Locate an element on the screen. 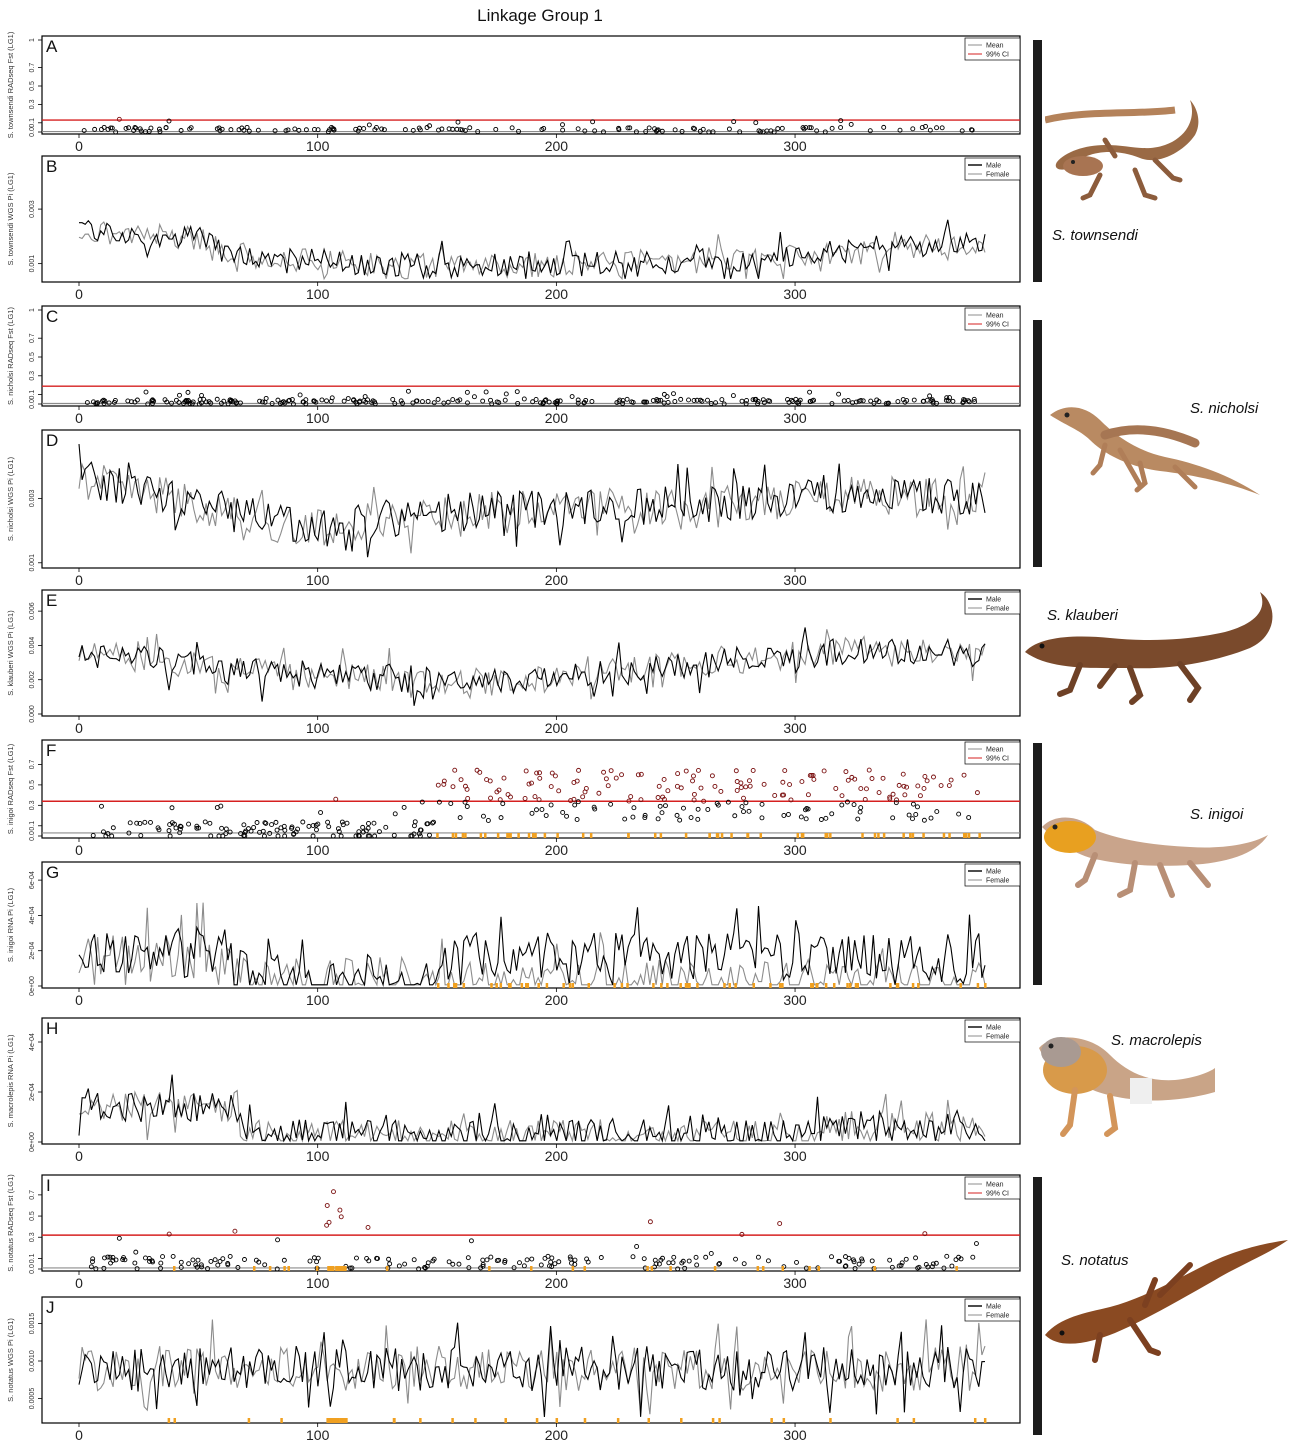 This screenshot has width=1290, height=1445. x-tick-label: 0 is located at coordinates (79, 1156).